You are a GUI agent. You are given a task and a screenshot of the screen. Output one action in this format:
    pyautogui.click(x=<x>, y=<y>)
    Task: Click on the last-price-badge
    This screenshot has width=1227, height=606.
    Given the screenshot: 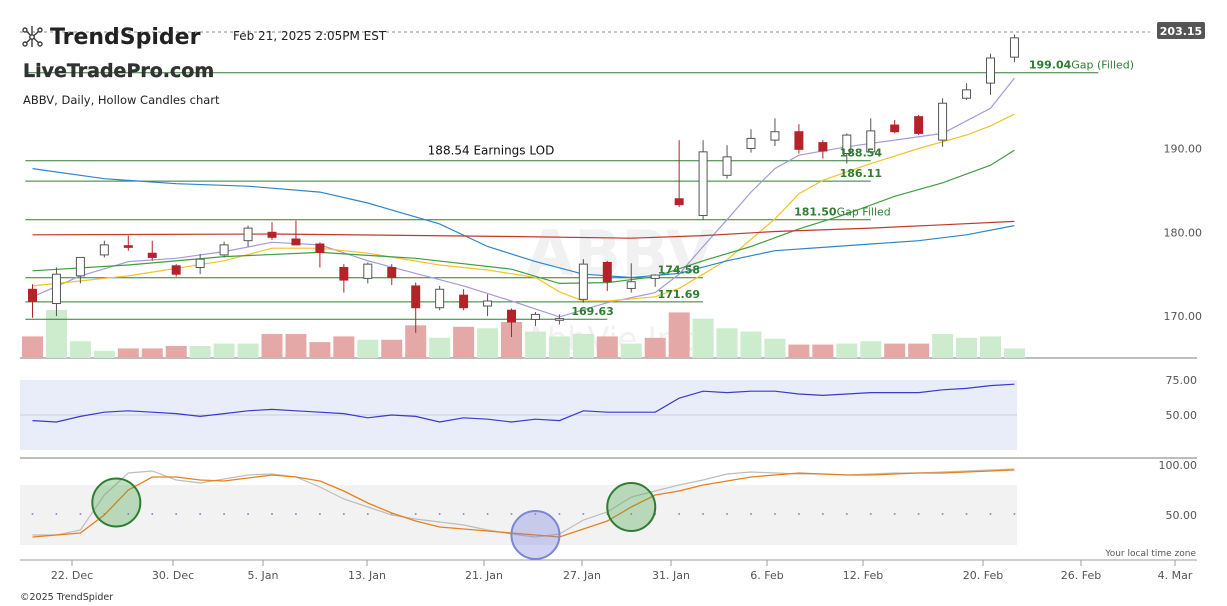 What is the action you would take?
    pyautogui.click(x=1181, y=30)
    